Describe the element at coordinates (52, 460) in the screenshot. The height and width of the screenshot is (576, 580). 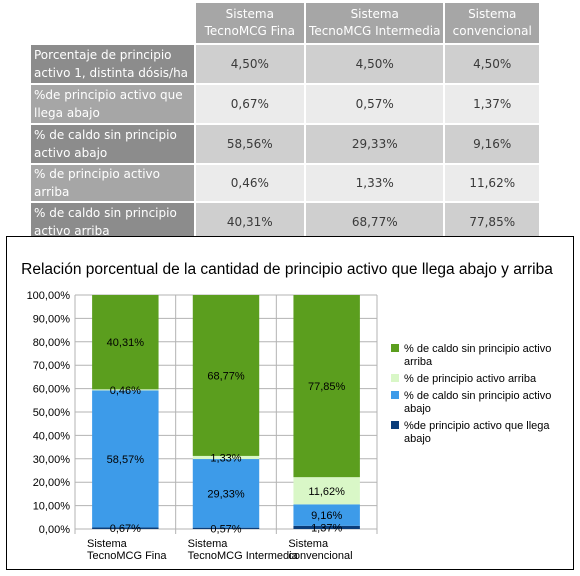
I see `y-tick-label: 30,00%` at that location.